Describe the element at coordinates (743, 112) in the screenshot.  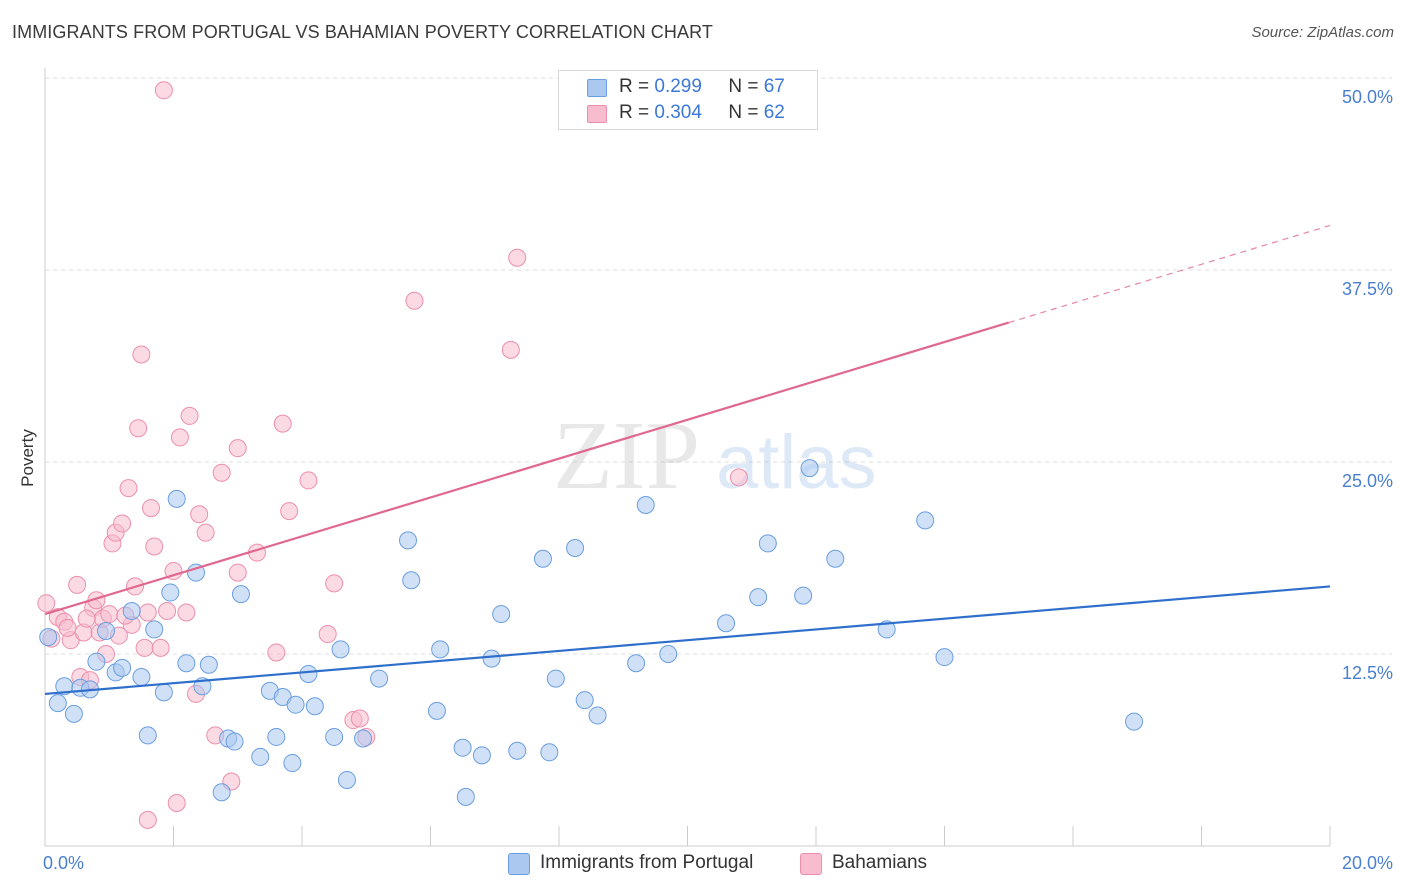
I see `legend-n-label: N =` at that location.